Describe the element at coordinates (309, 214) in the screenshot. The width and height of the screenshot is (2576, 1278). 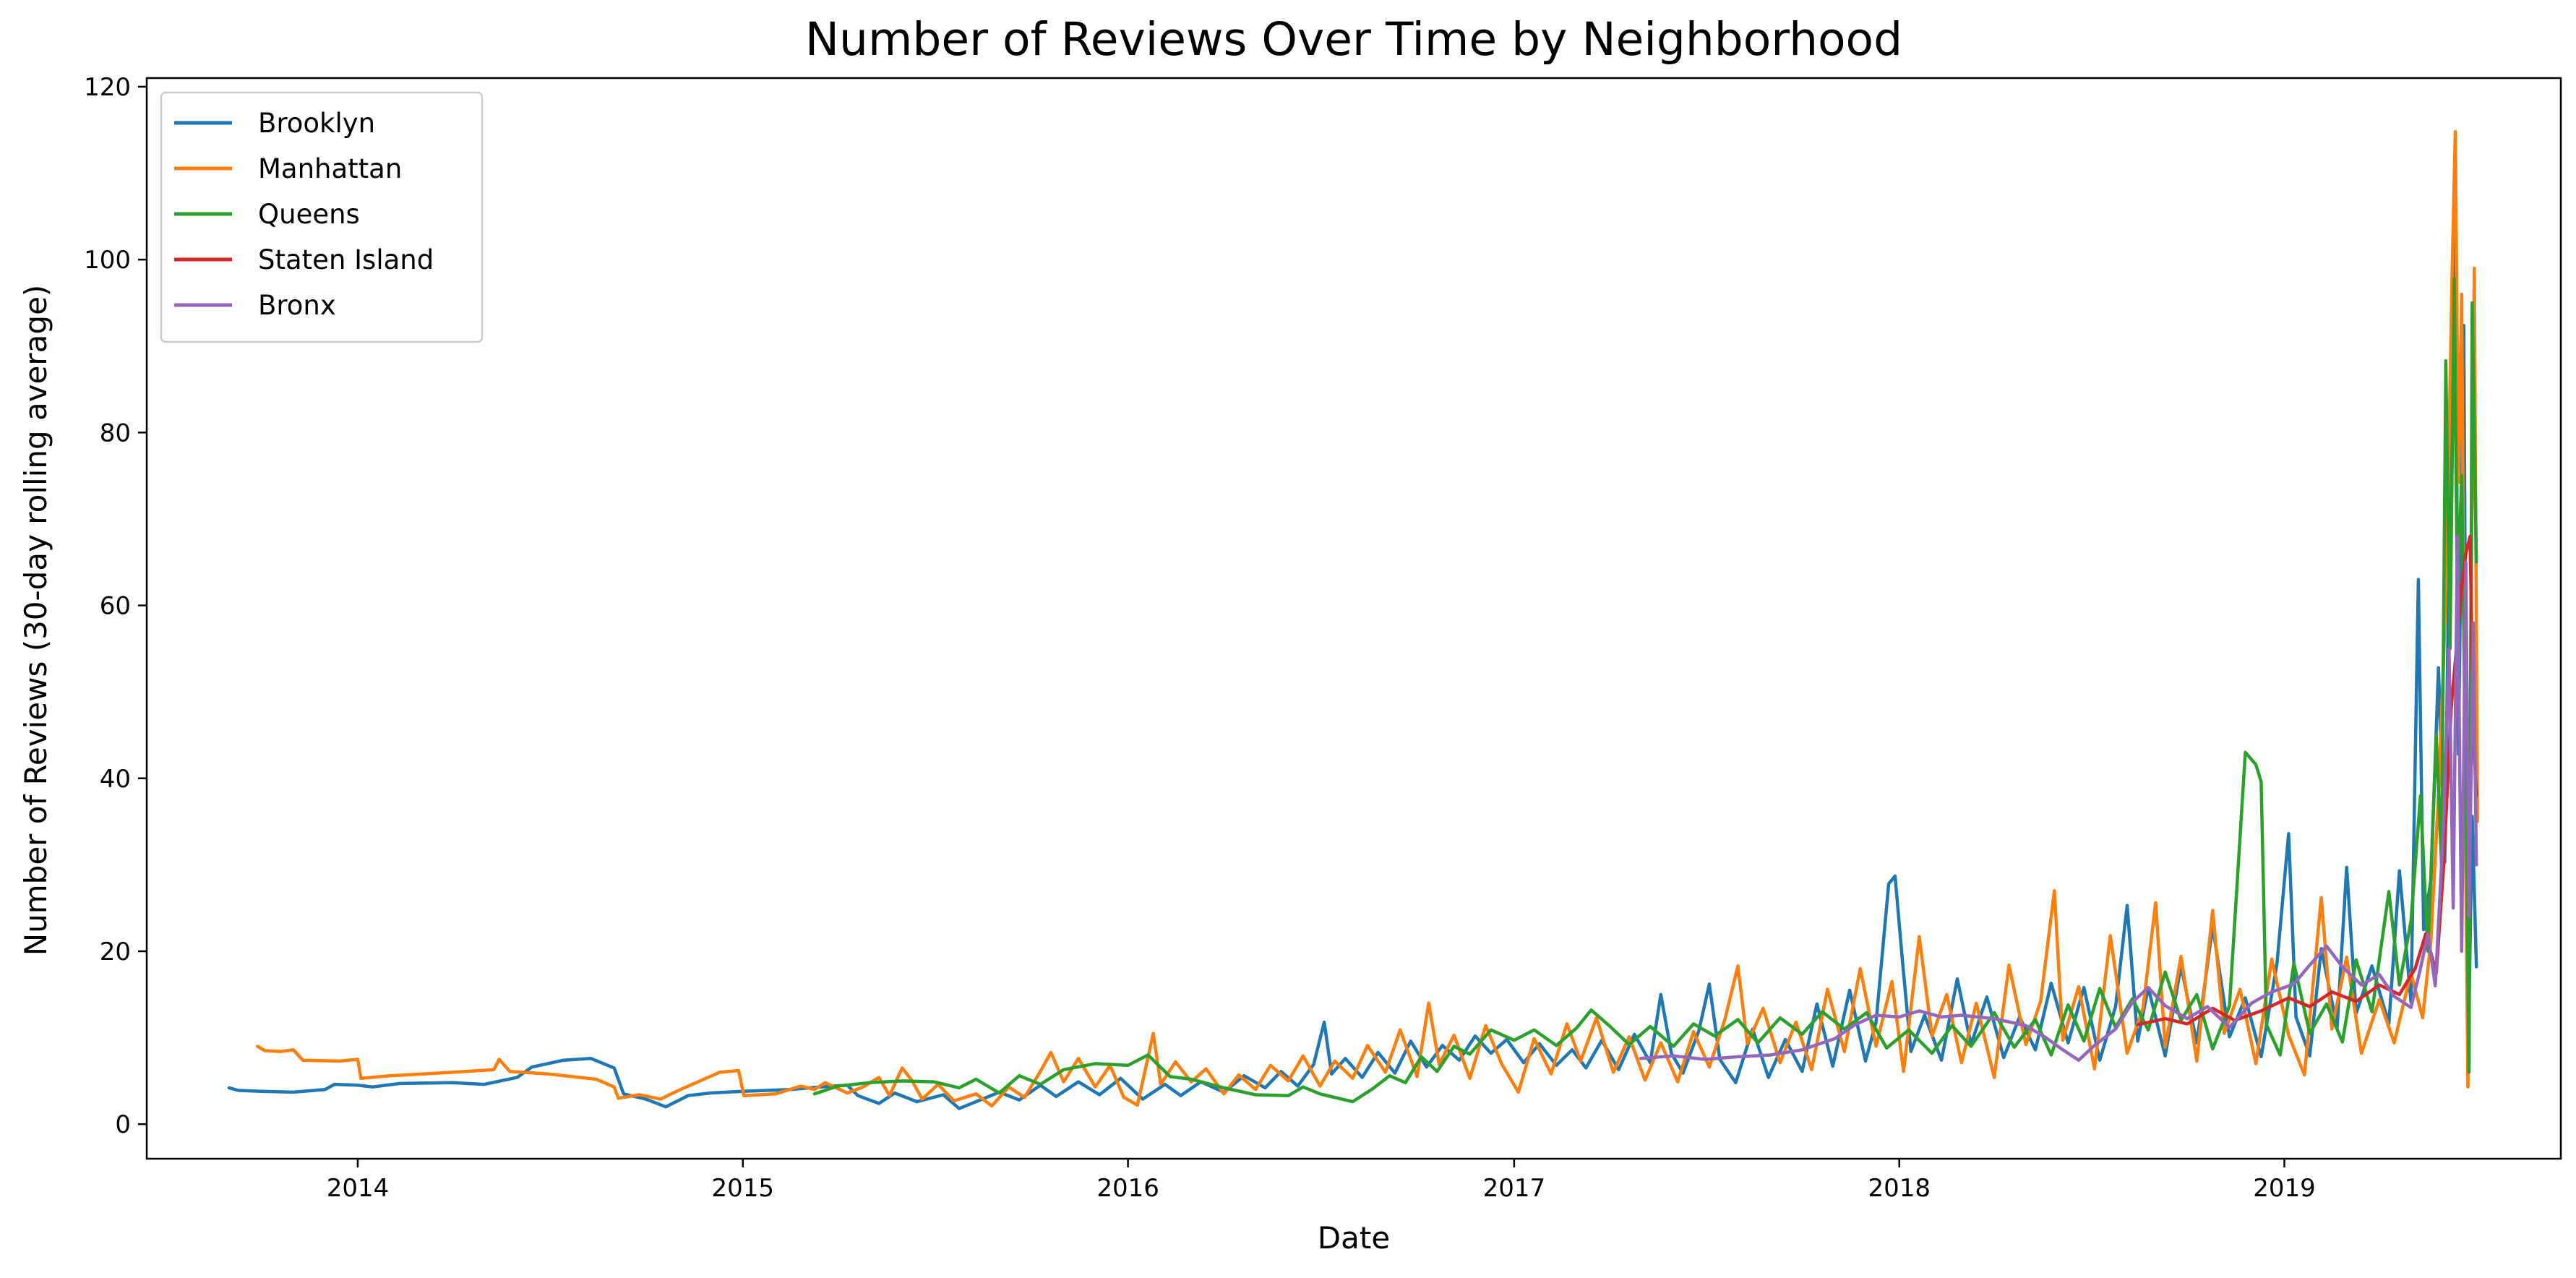
I see `legend-label-queens: Queens` at that location.